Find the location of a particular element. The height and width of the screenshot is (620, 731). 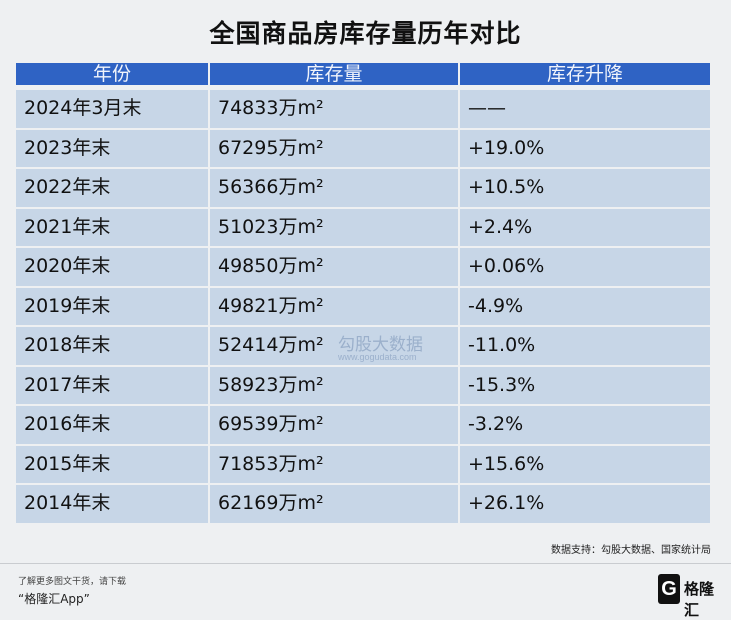

change-cell: +0.06% is located at coordinates (585, 267).